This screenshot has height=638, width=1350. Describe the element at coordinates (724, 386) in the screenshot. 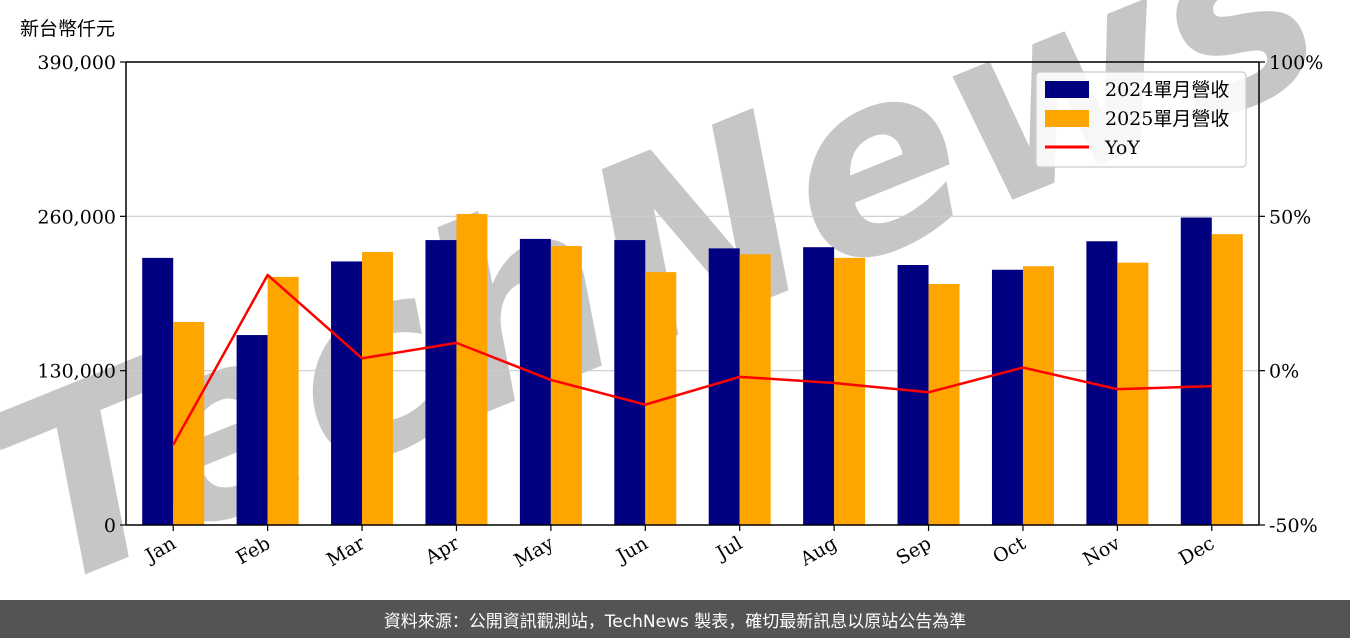

I see `bar-2024-jul` at that location.